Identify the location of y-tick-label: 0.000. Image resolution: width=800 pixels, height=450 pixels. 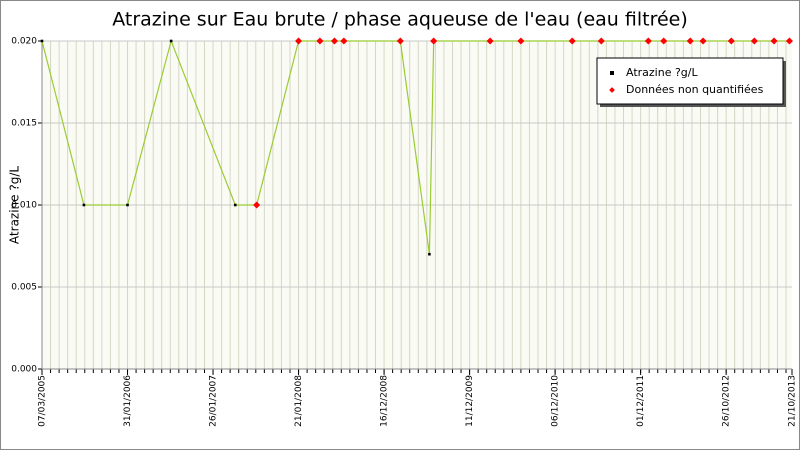
(24, 370).